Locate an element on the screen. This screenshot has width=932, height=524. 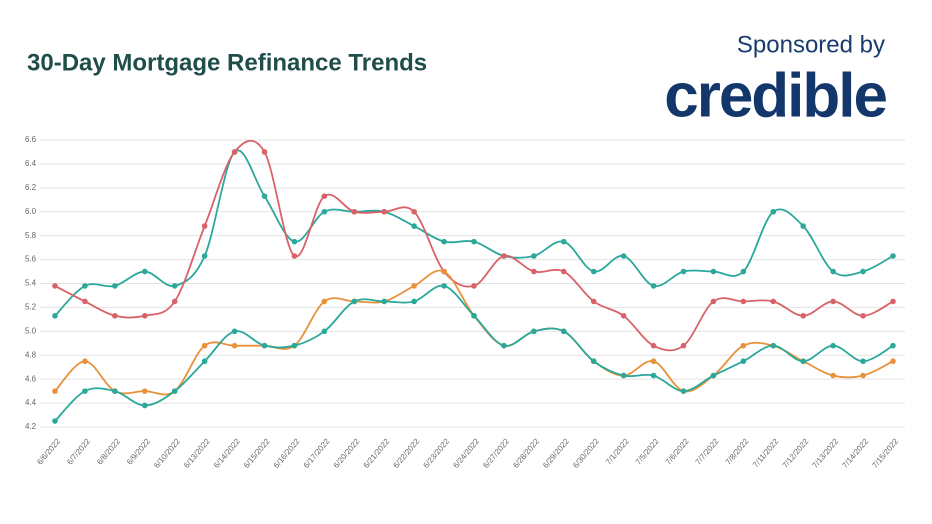
sponsor-label: Sponsored by is located at coordinates (811, 44).